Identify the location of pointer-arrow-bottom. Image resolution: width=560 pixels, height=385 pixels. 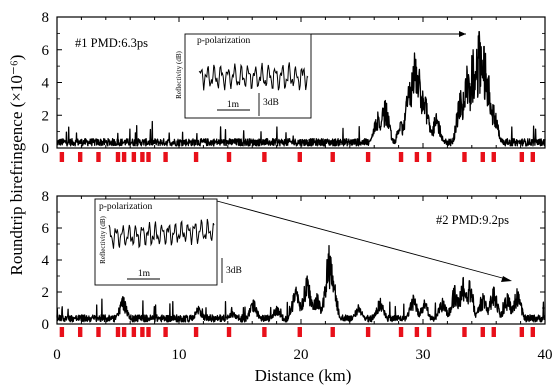
(361, 240).